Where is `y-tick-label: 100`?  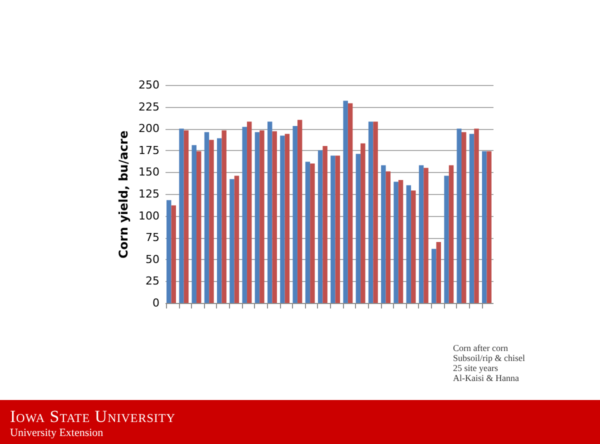
y-tick-label: 100 is located at coordinates (149, 215).